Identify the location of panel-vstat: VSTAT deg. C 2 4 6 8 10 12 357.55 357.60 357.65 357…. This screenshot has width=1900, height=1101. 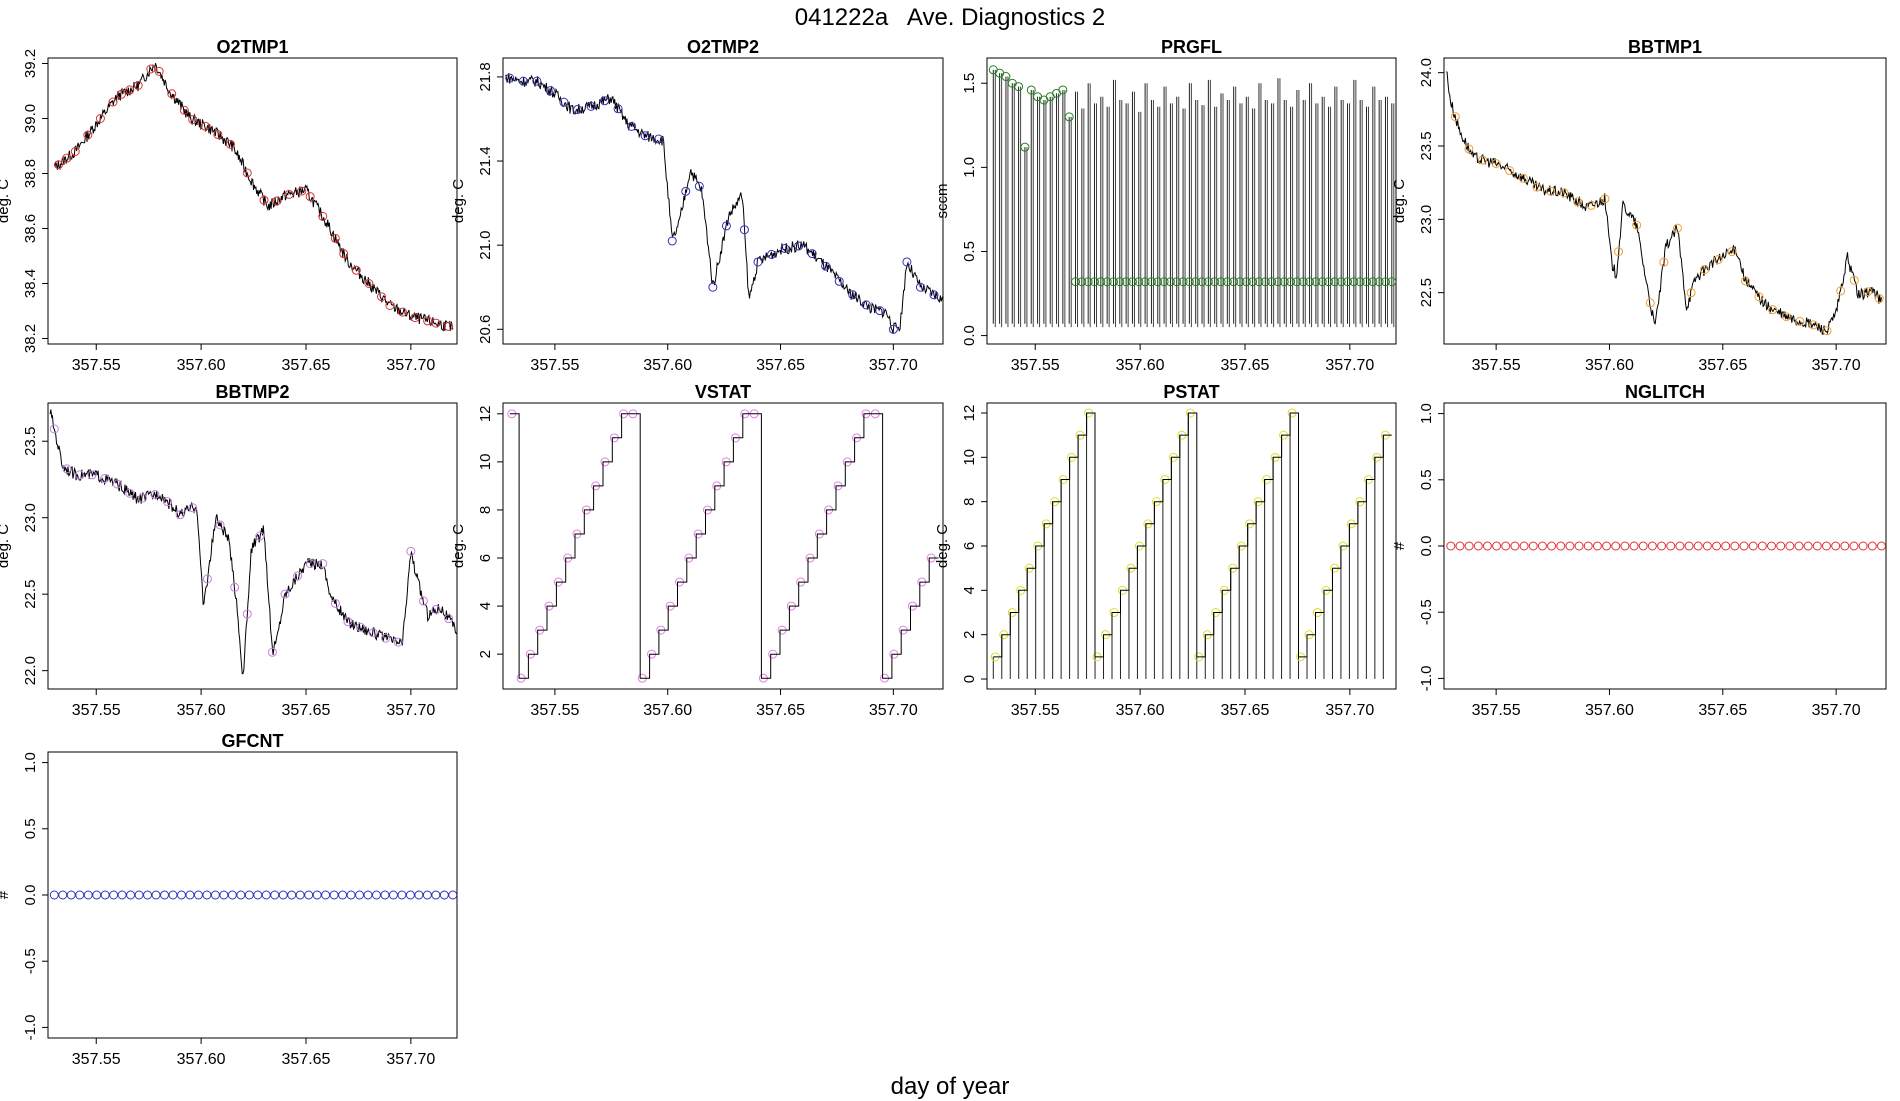
(697, 550).